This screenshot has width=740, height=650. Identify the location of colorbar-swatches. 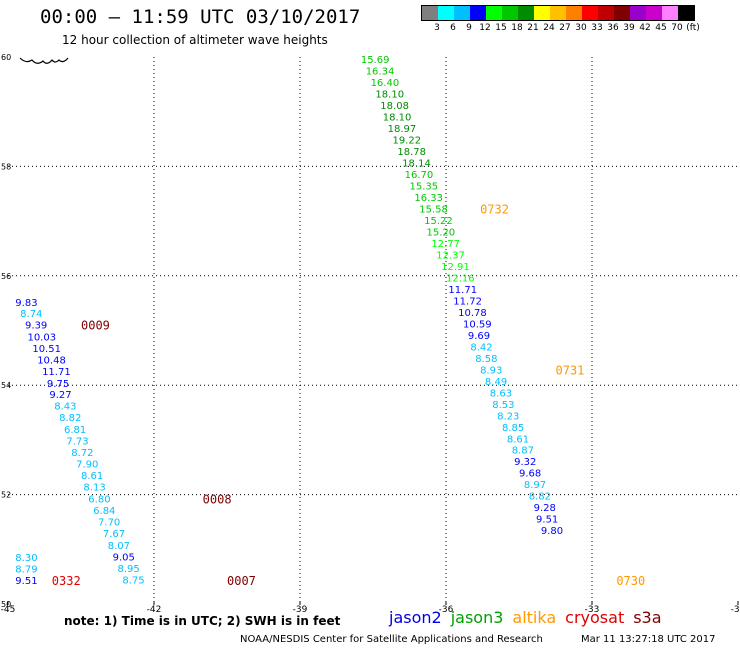
(558, 13).